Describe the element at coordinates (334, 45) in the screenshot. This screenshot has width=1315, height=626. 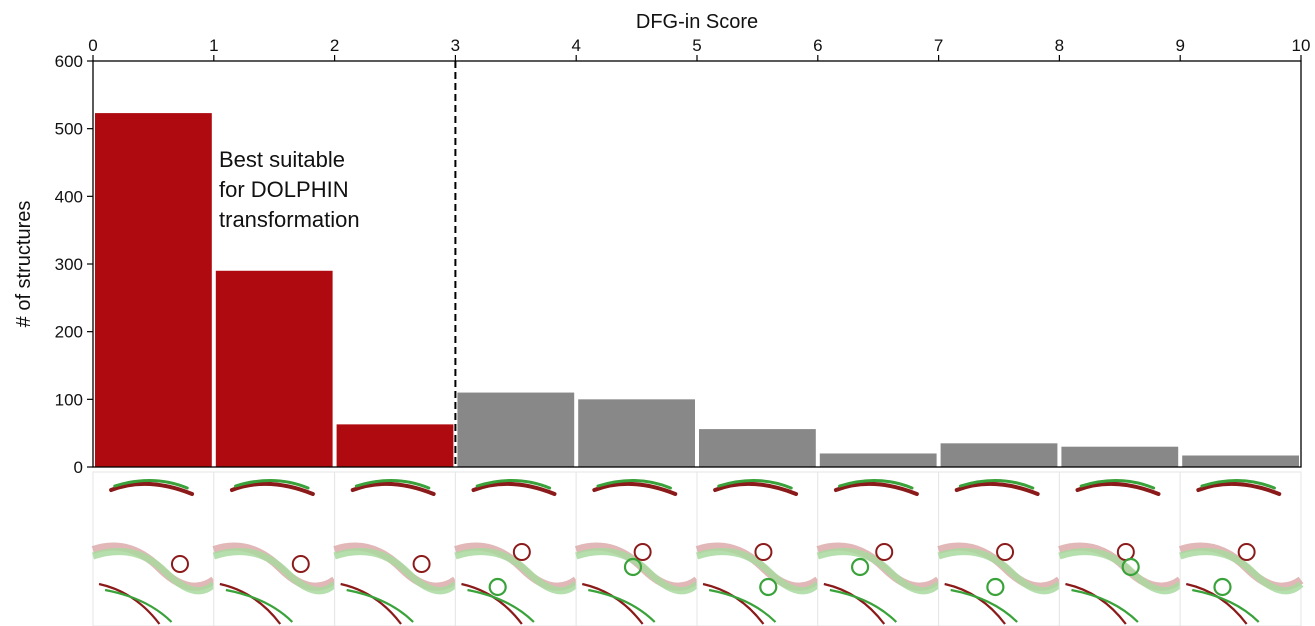
I see `x-tick-label-2: 2` at that location.